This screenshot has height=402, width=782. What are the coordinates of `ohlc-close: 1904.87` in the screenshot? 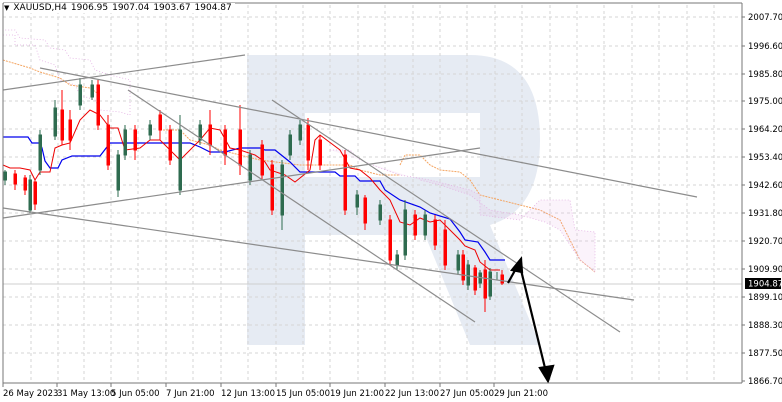 It's located at (213, 8).